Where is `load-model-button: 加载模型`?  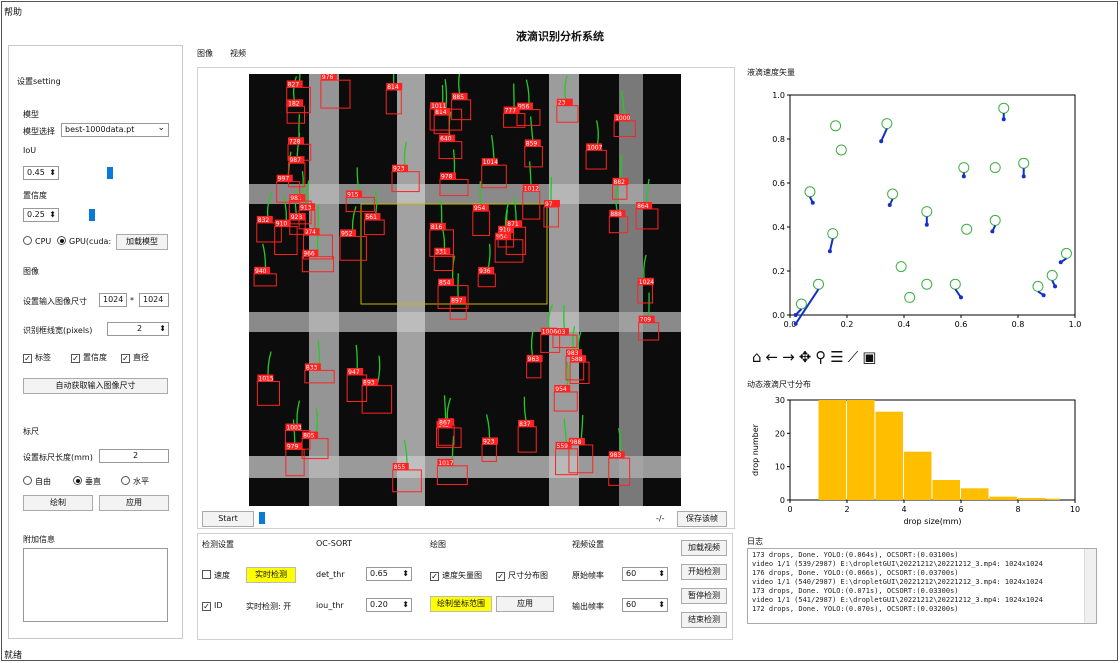
load-model-button: 加载模型 is located at coordinates (142, 242).